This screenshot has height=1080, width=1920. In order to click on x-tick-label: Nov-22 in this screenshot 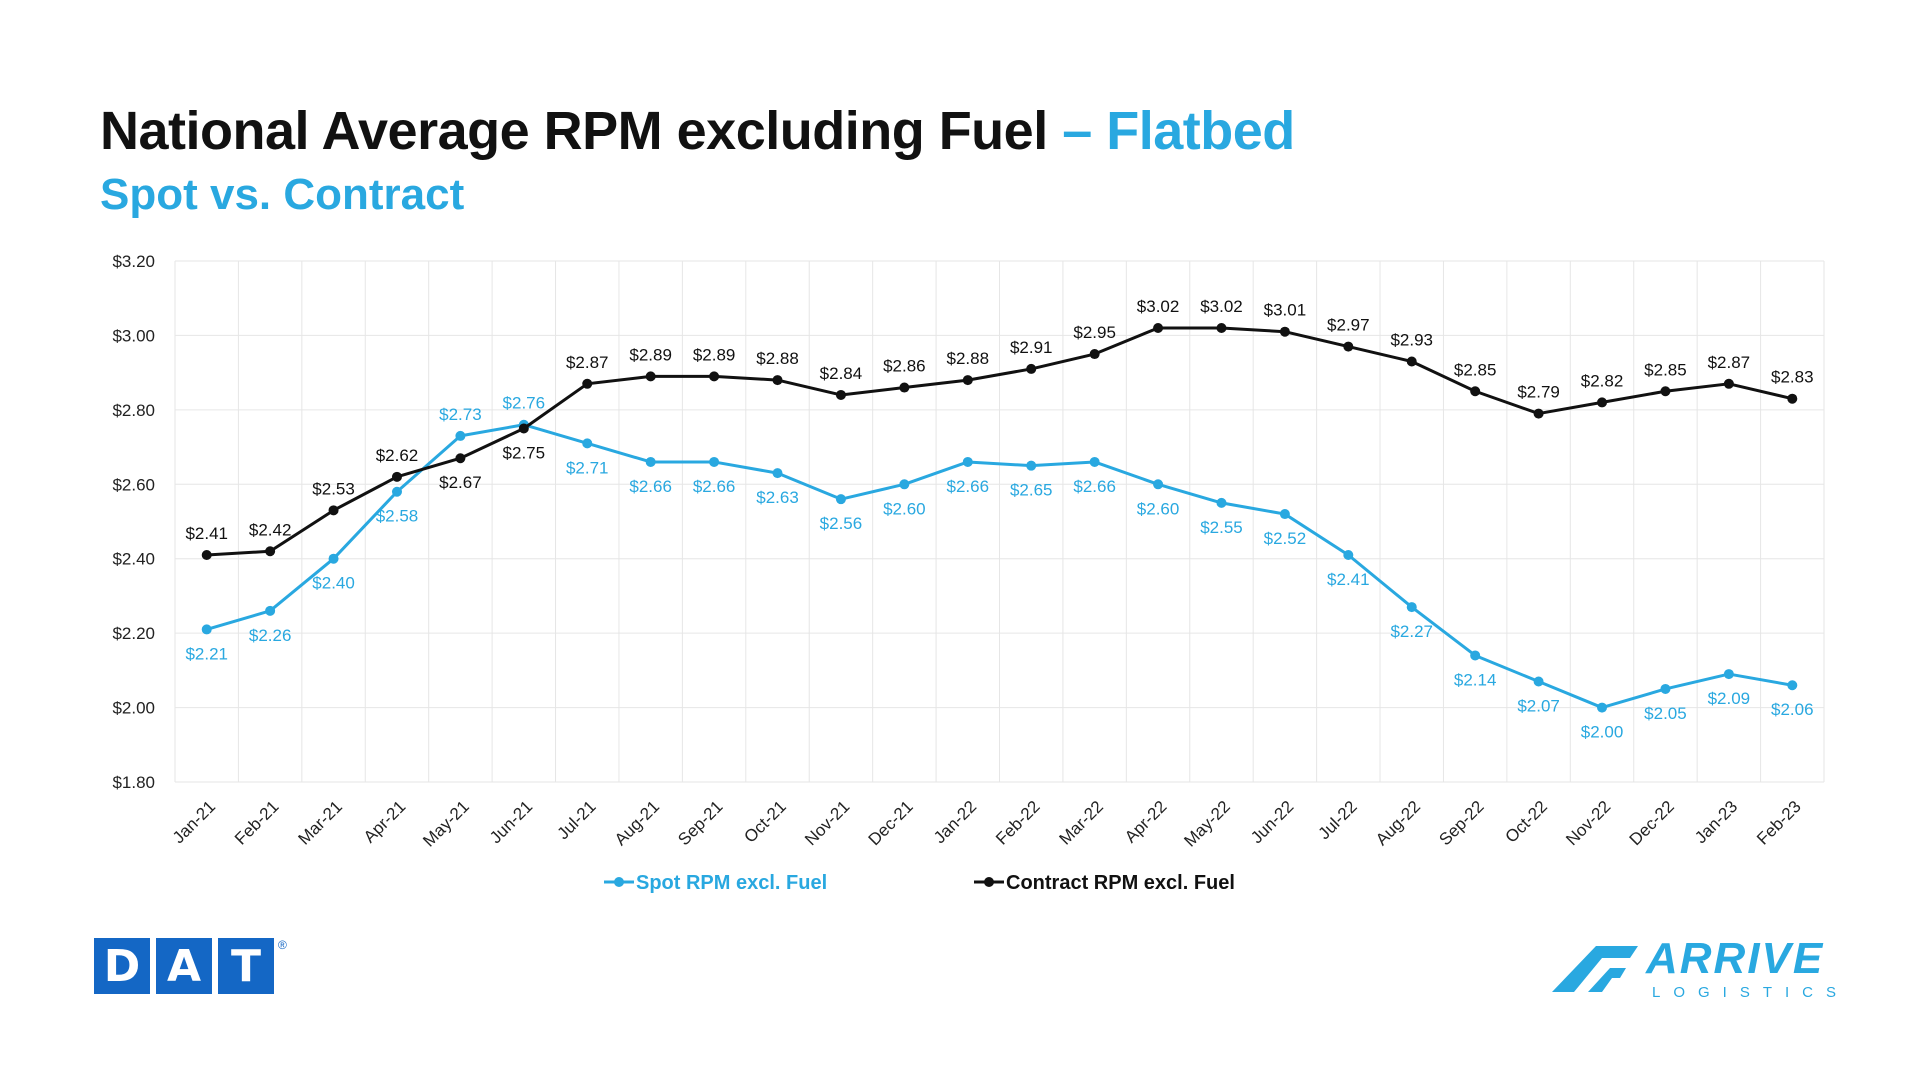, I will do `click(1588, 823)`.